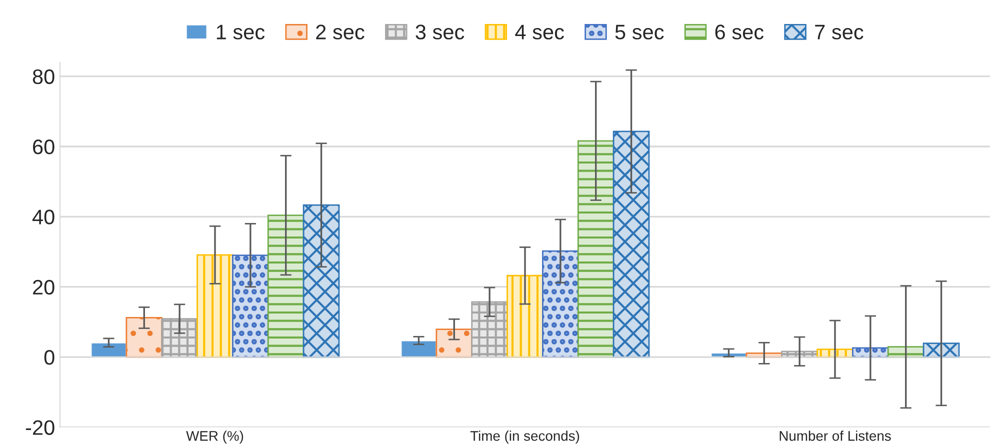 Image resolution: width=1000 pixels, height=445 pixels. What do you see at coordinates (839, 32) in the screenshot?
I see `legend-label: 7 sec` at bounding box center [839, 32].